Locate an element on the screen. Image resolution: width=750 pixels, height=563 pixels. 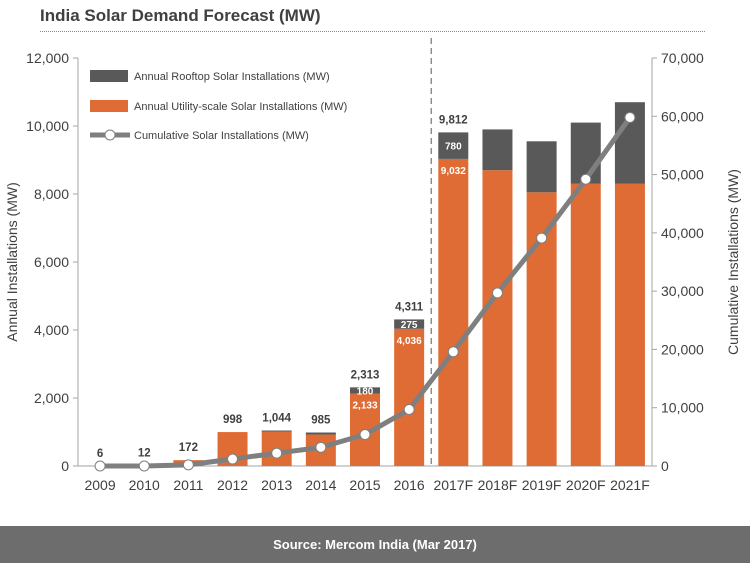
x-tick-label: 2009 is located at coordinates (99, 485).